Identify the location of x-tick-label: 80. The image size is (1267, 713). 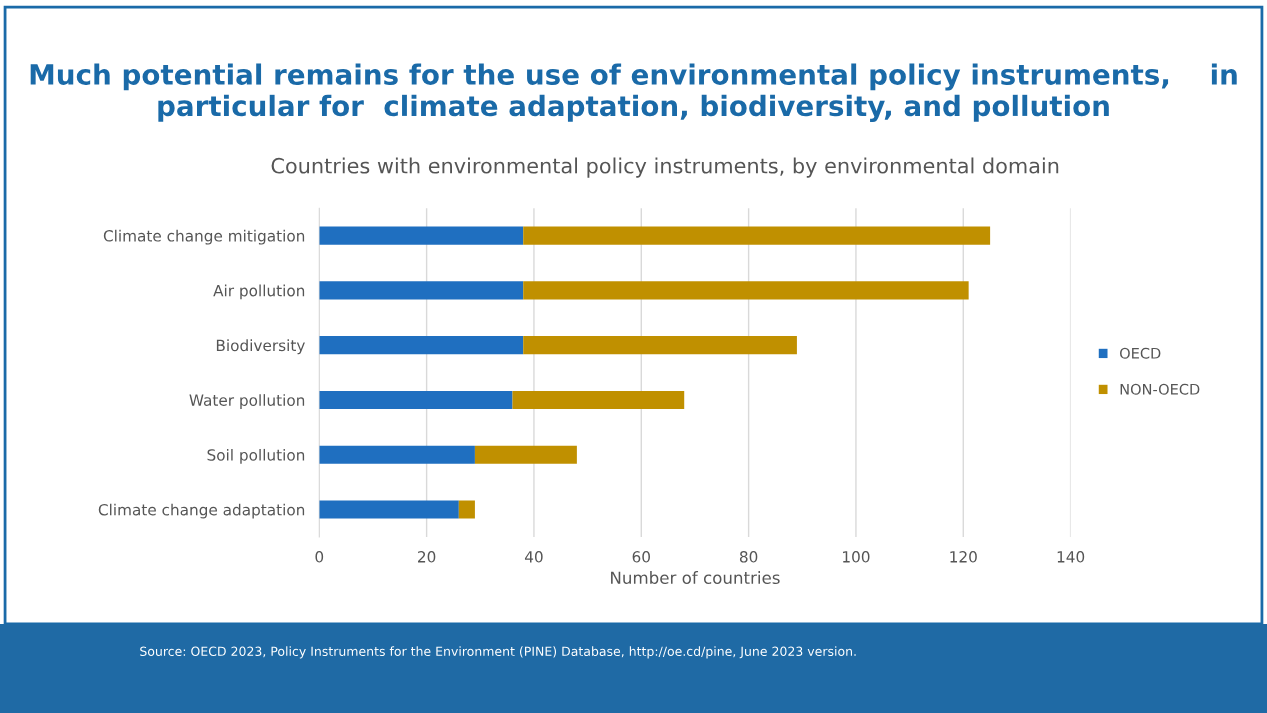
(748, 557).